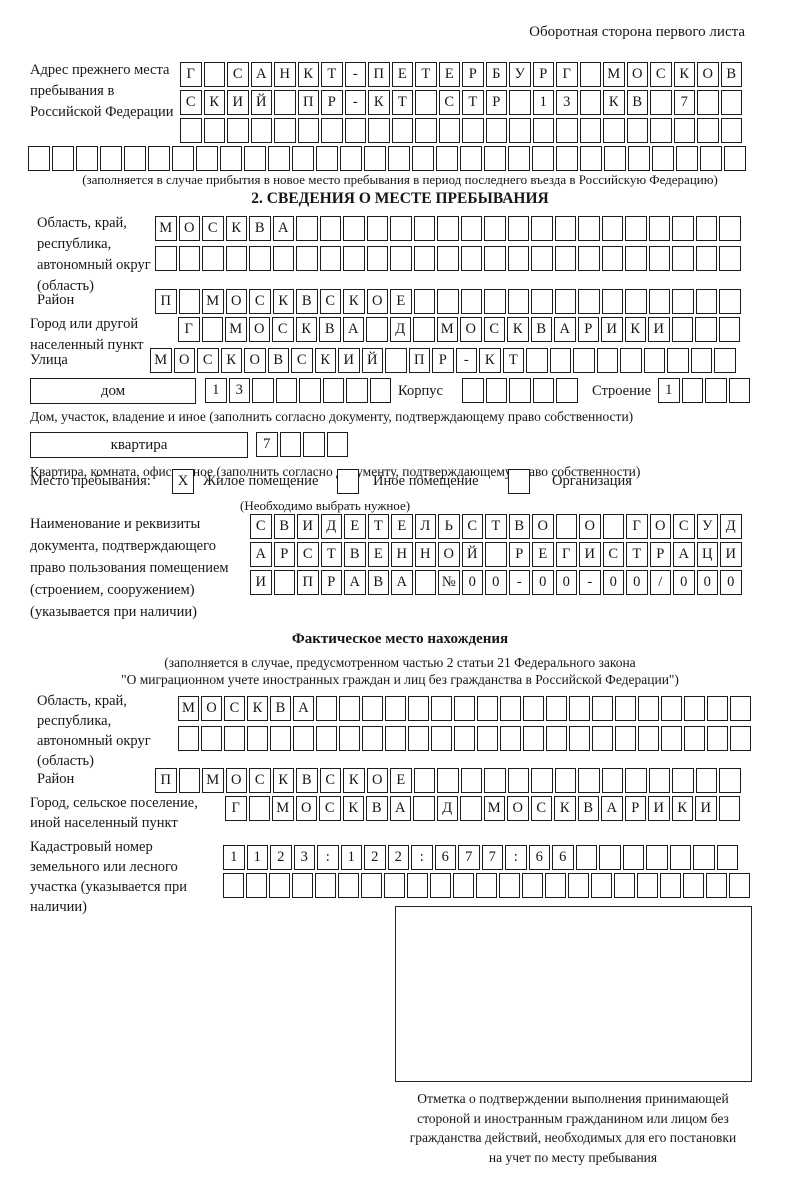 The image size is (800, 1180). What do you see at coordinates (402, 526) in the screenshot?
I see `char-cell: Е` at bounding box center [402, 526].